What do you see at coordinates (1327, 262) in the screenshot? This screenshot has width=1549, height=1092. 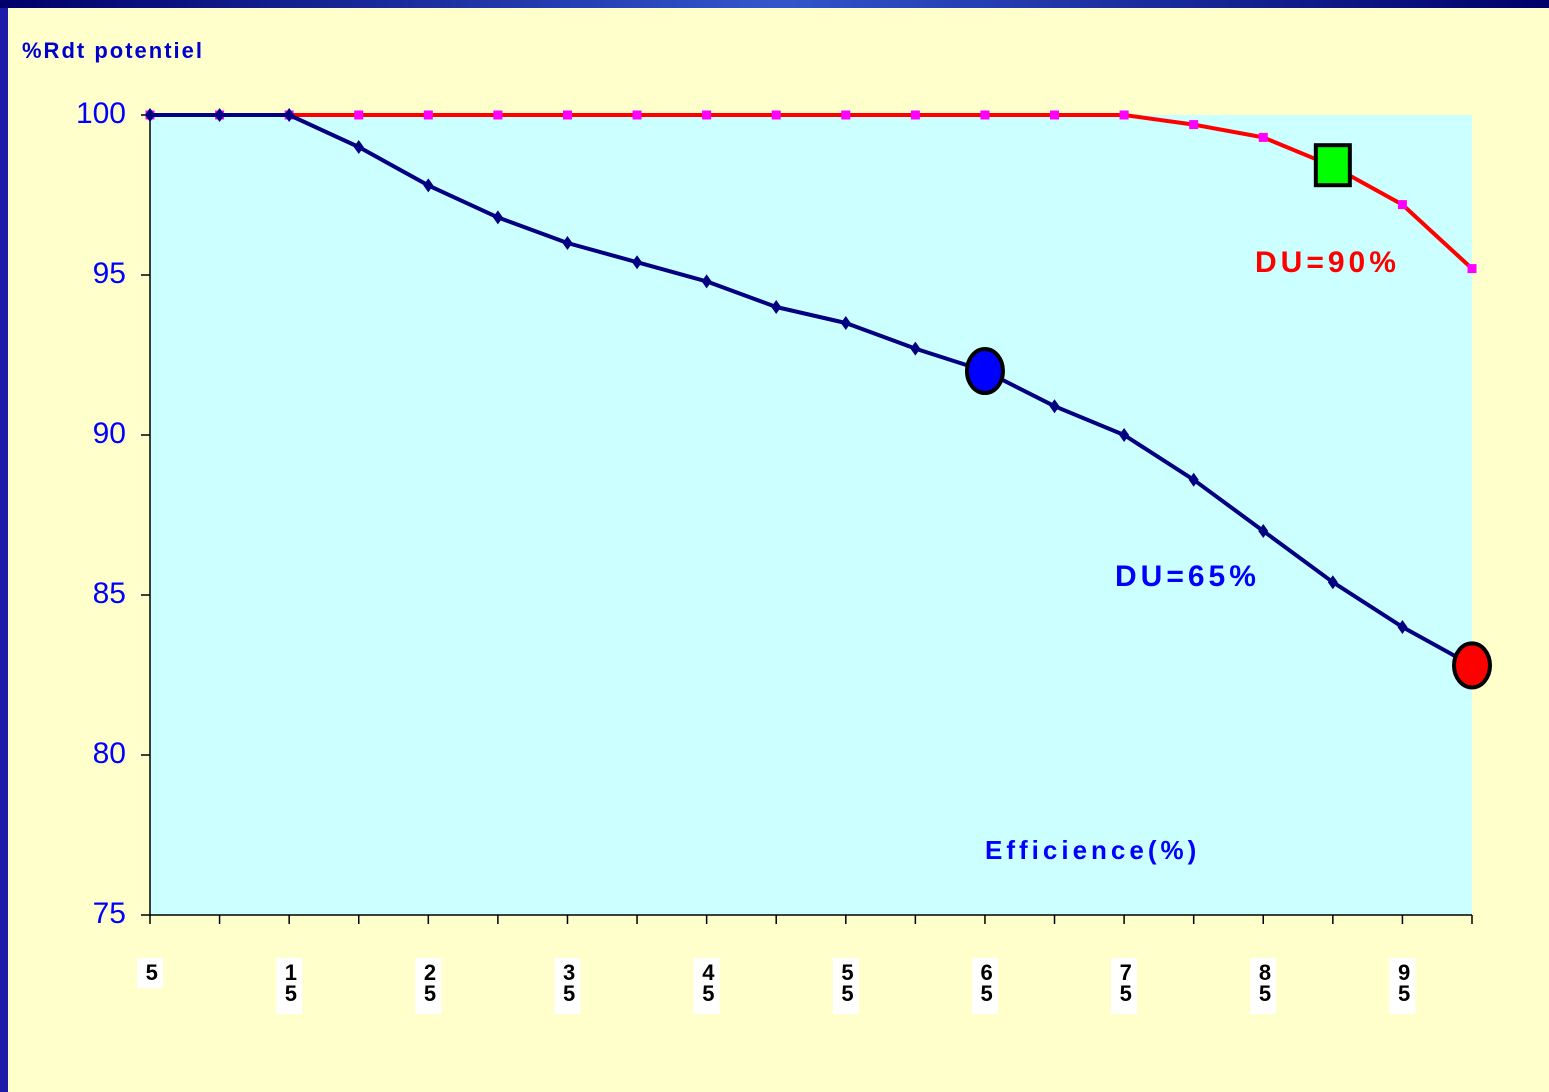 I see `series-label: DU=90%` at bounding box center [1327, 262].